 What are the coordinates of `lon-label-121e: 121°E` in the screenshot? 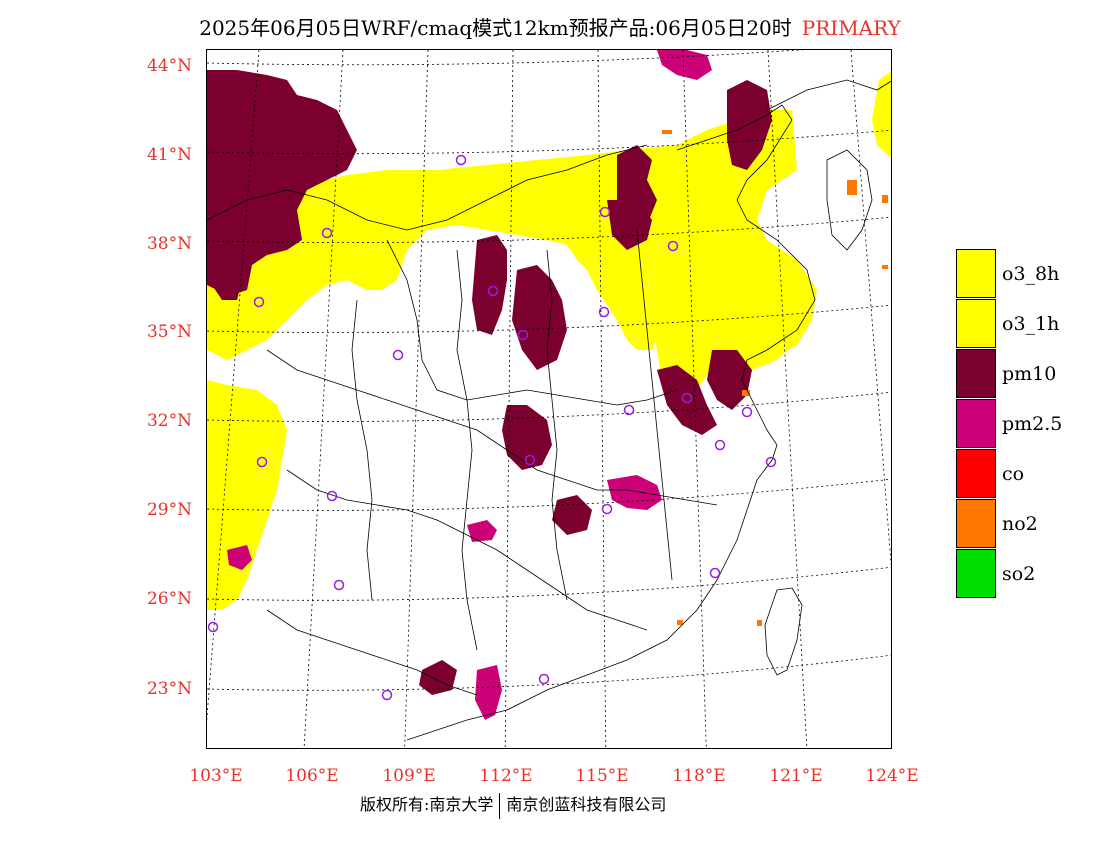 It's located at (796, 776).